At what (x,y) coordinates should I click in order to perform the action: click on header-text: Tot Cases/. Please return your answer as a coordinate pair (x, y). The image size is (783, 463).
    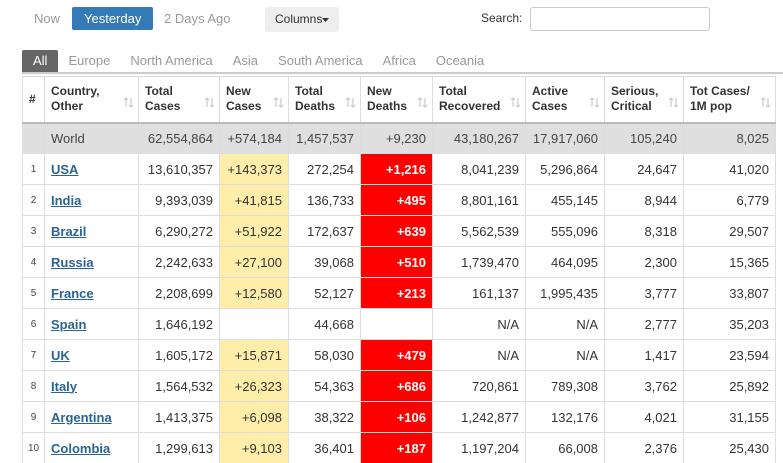
    Looking at the image, I should click on (720, 91).